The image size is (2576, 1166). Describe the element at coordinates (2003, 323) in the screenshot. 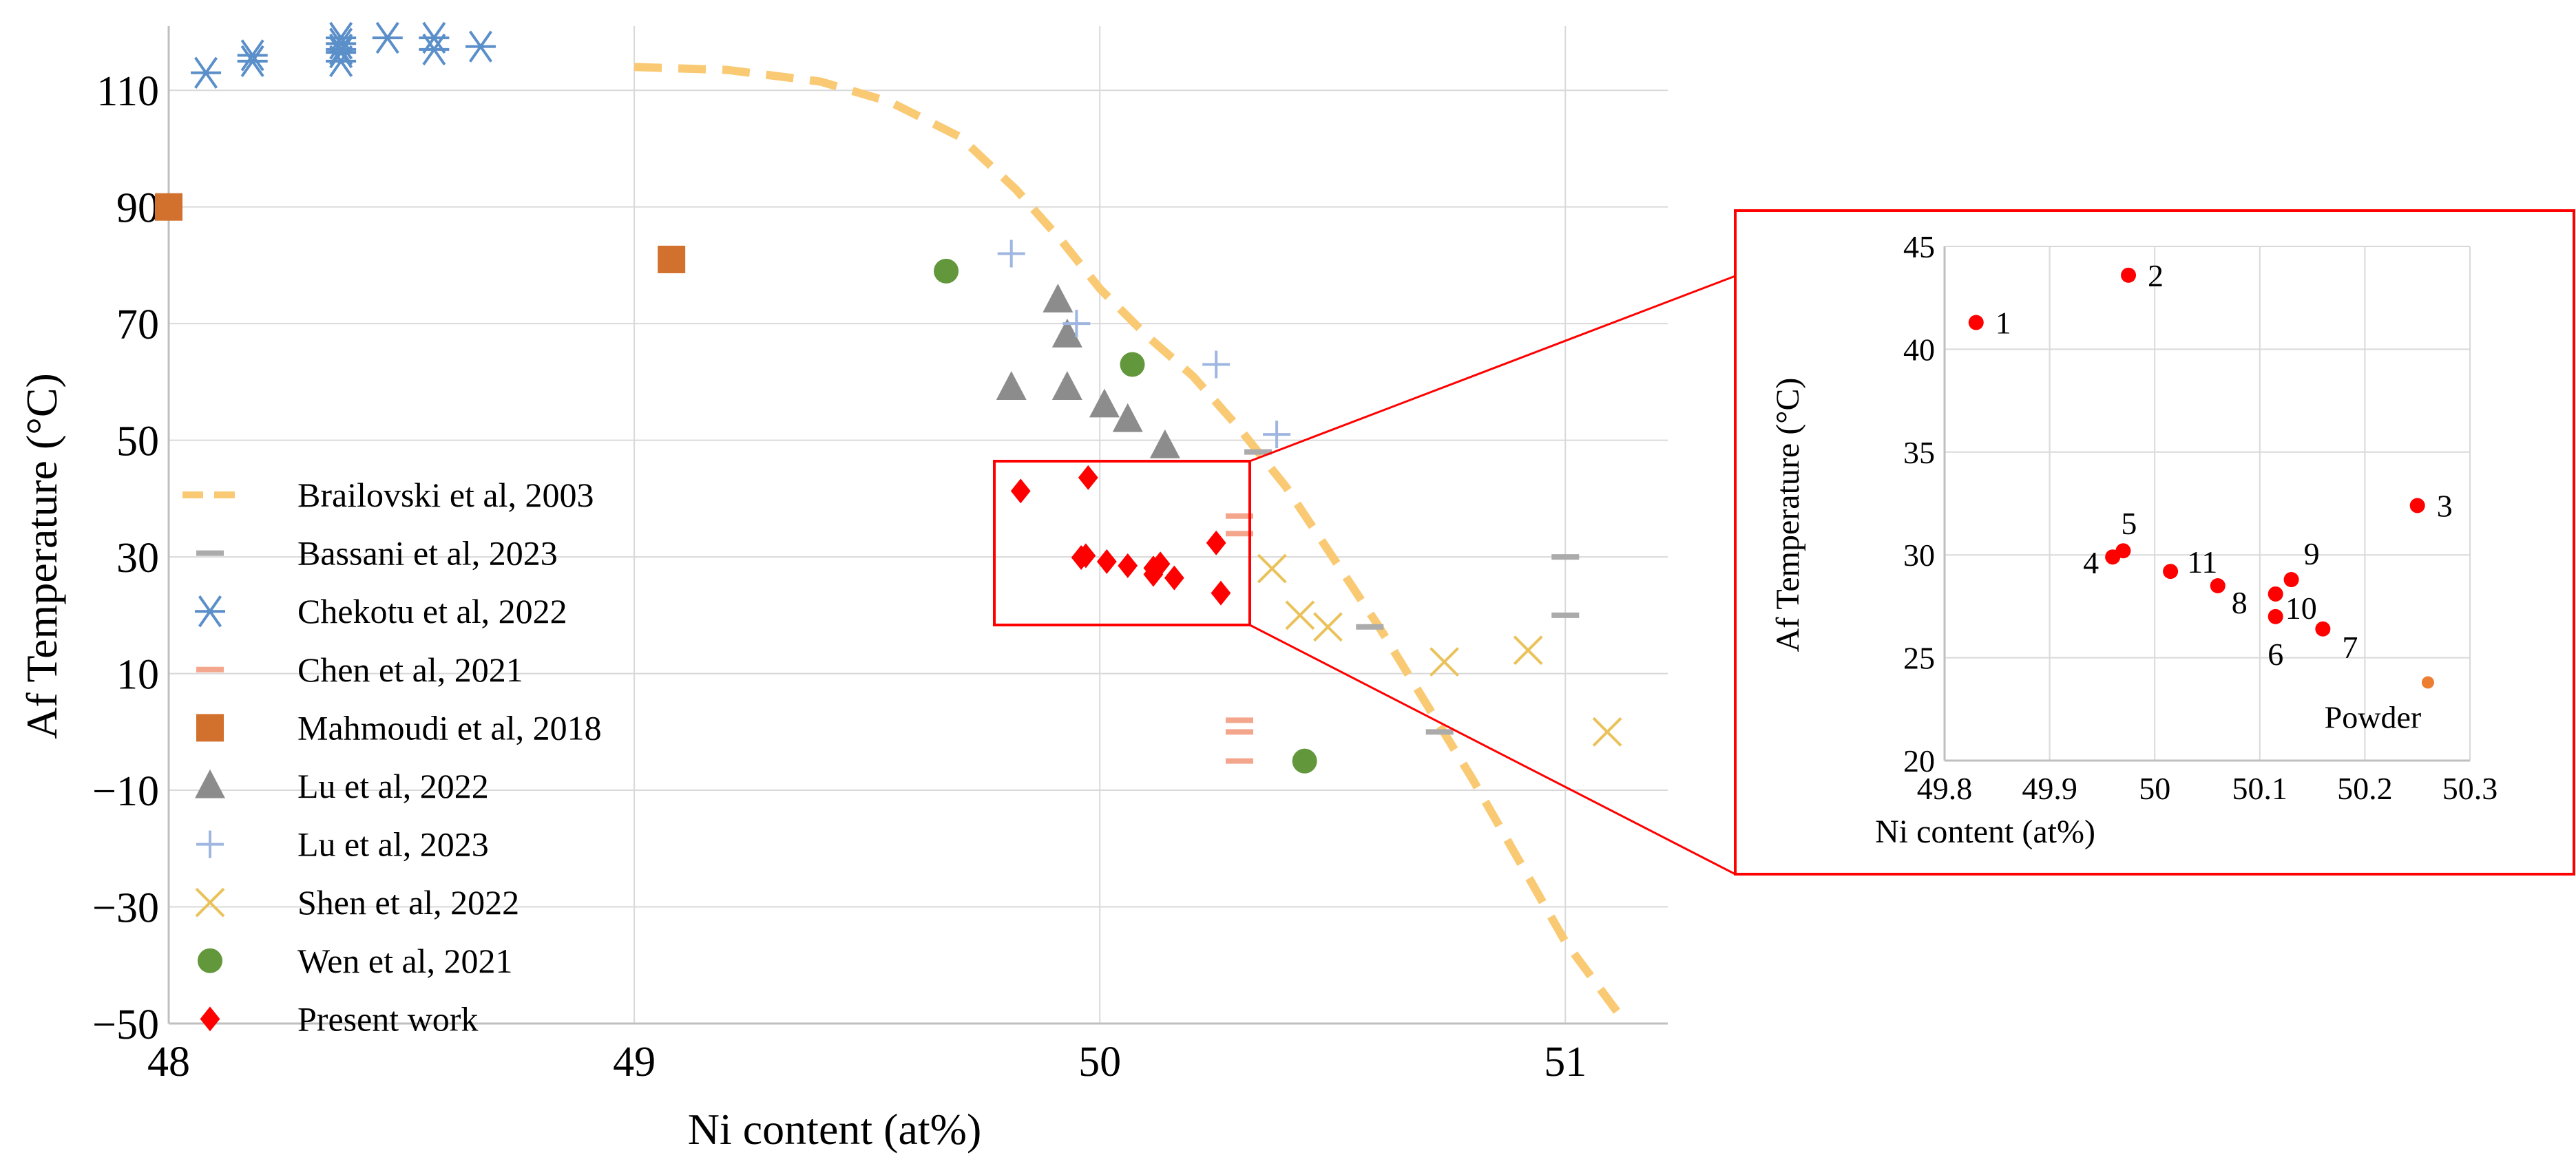

I see `inset-point-label-1: 1` at that location.